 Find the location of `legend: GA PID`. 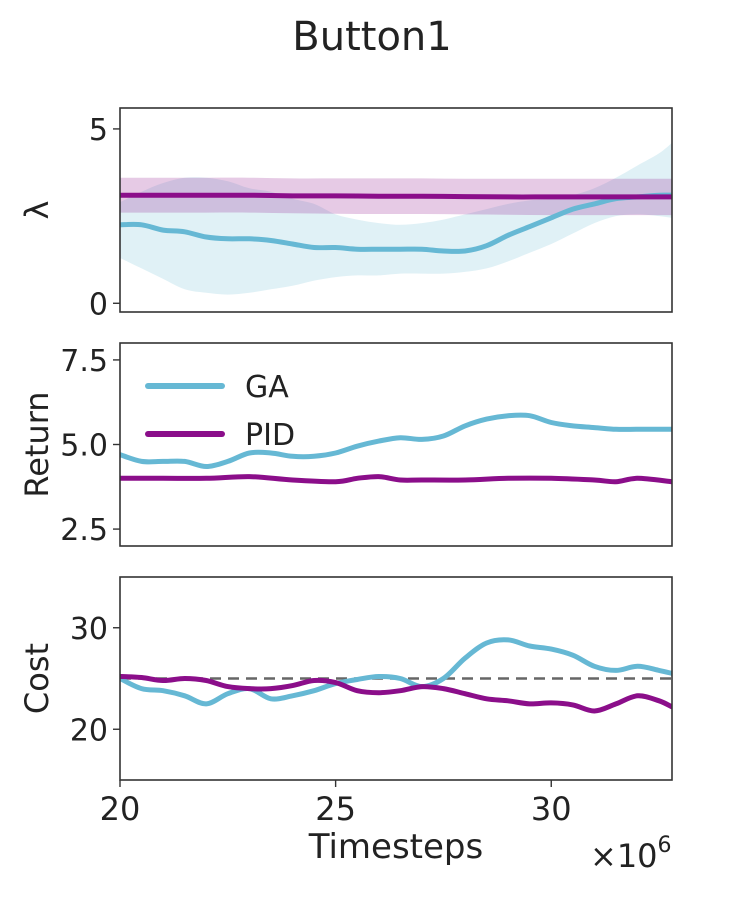

legend: GA PID is located at coordinates (220, 411).